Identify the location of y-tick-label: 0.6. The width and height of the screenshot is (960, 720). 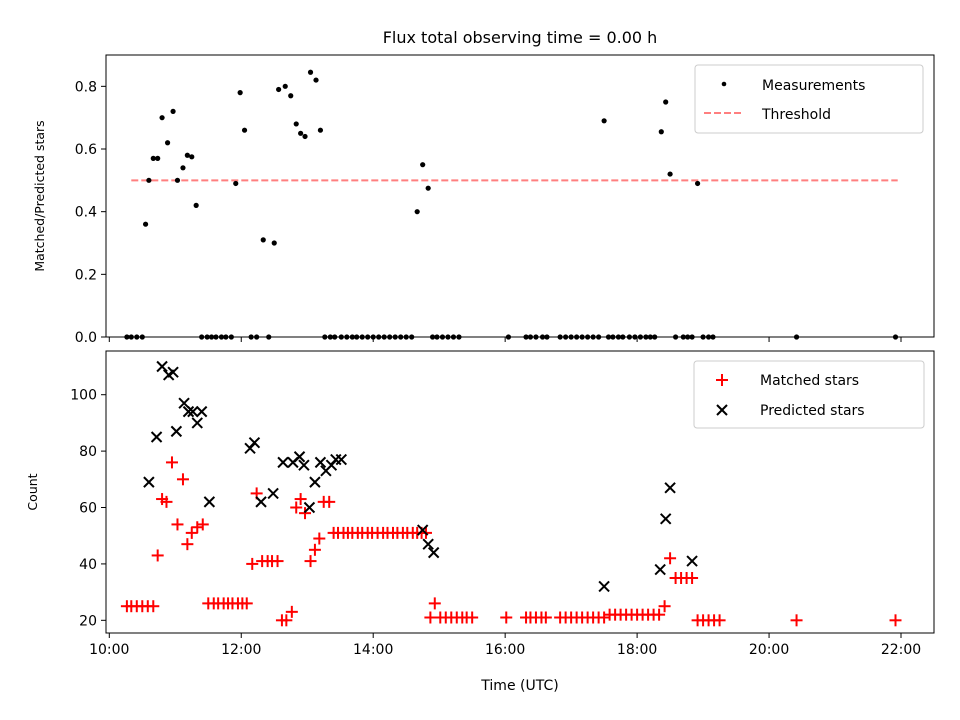
(86, 150).